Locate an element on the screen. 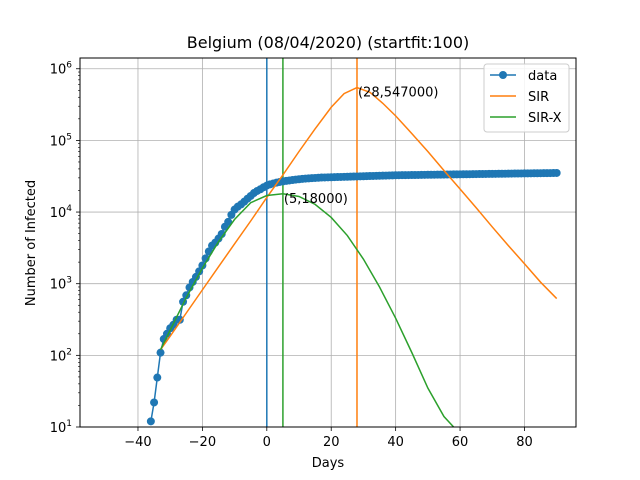 The image size is (640, 480). legend-label-sirx: SIR-X is located at coordinates (545, 118).